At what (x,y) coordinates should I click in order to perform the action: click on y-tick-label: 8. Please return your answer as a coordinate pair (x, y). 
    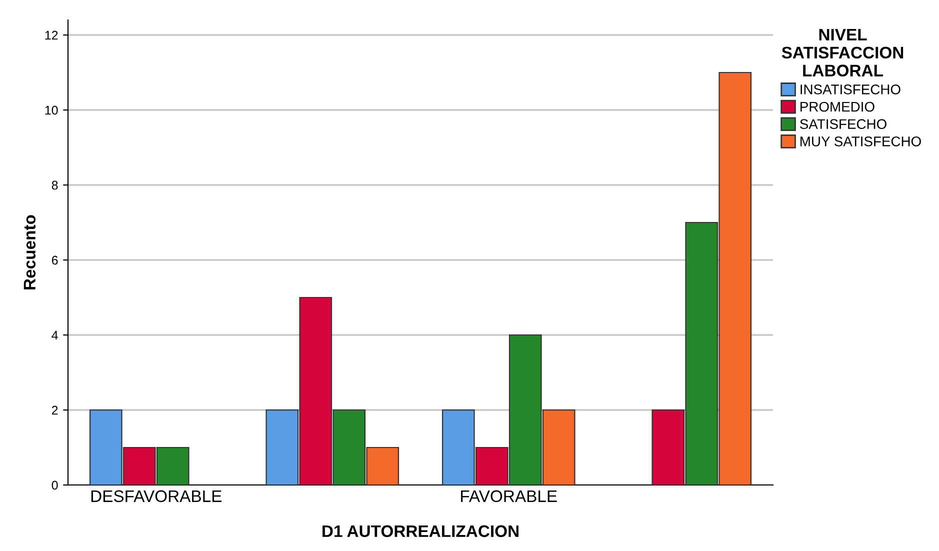
    Looking at the image, I should click on (55, 185).